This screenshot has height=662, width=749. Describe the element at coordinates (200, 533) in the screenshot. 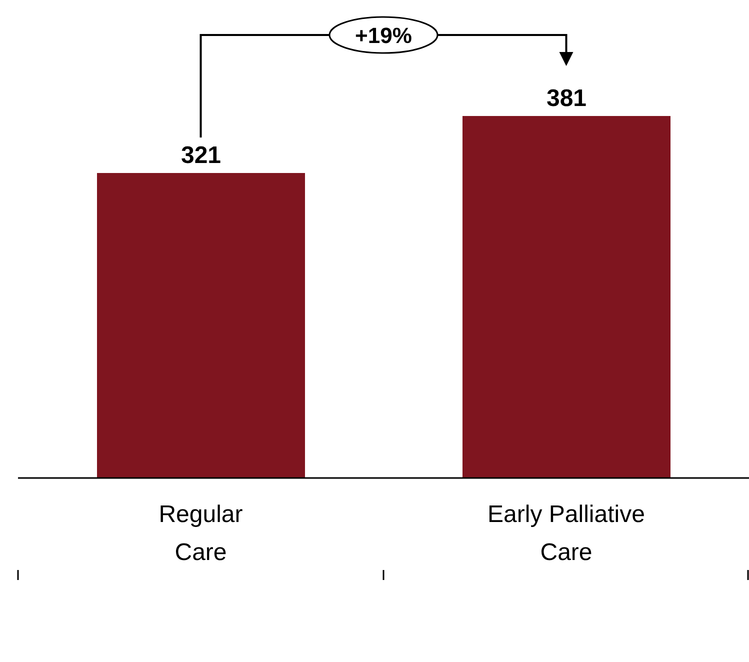

I see `x-tick-label: Regular Care` at that location.